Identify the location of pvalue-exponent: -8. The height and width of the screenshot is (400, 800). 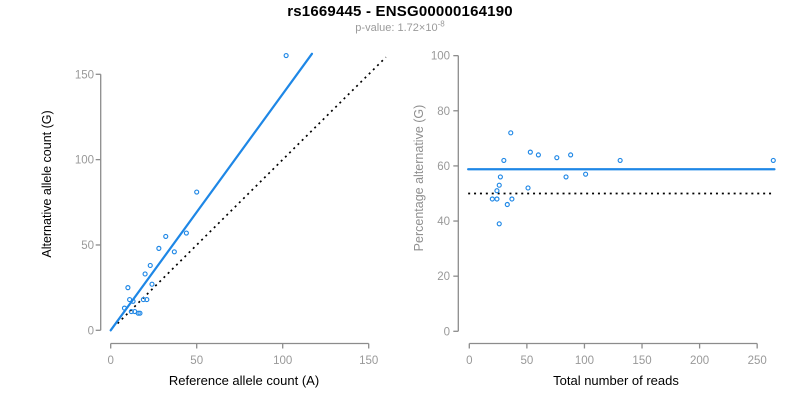
(441, 24).